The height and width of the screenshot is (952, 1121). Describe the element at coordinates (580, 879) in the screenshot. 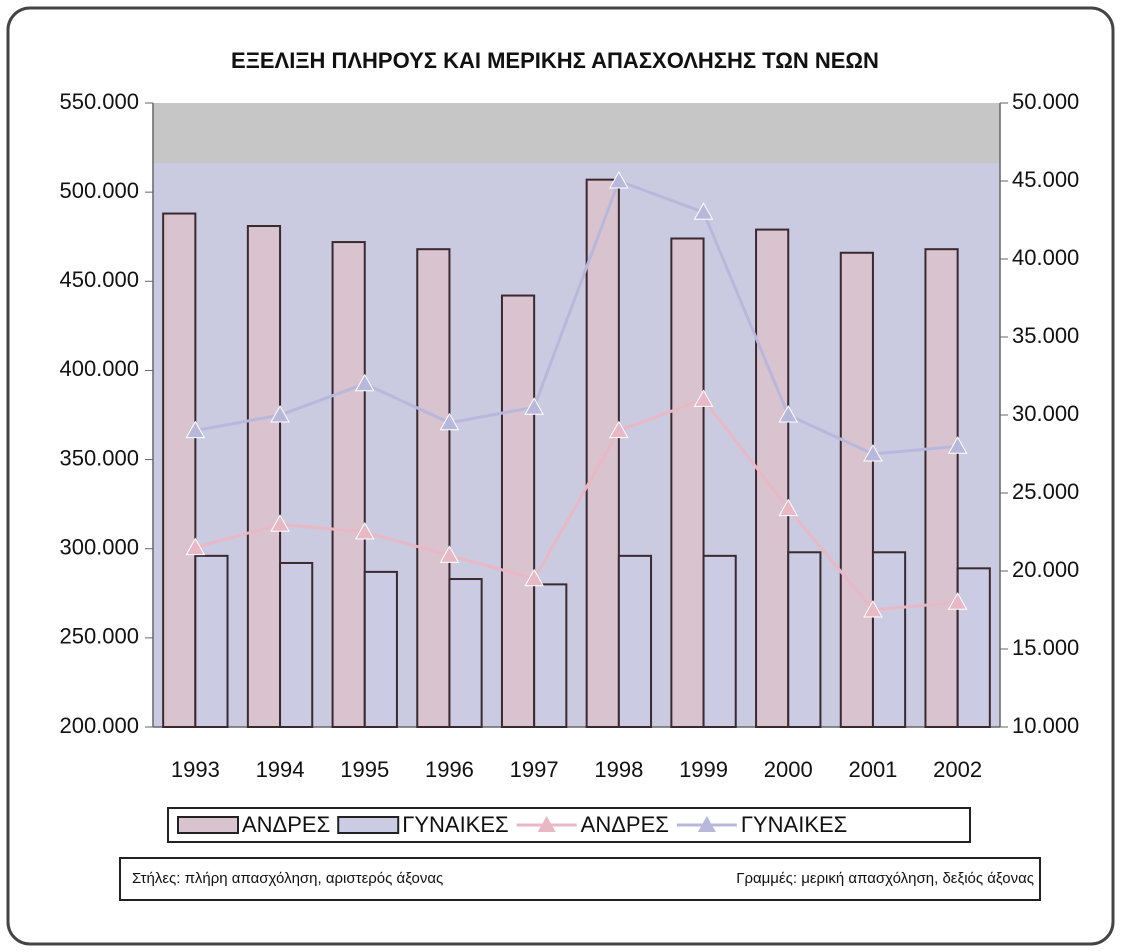

I see `notes-box` at that location.